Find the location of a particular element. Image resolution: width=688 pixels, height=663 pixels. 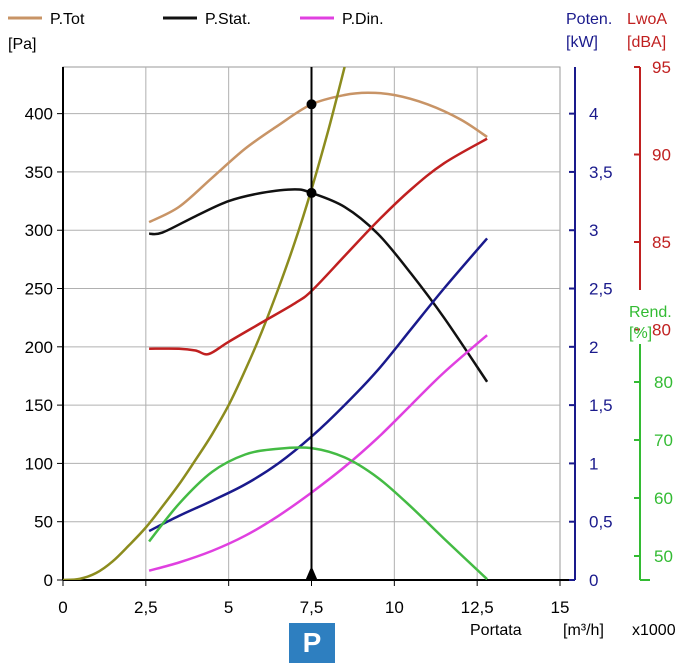

noise-axis-unit: [dBA] is located at coordinates (646, 42).